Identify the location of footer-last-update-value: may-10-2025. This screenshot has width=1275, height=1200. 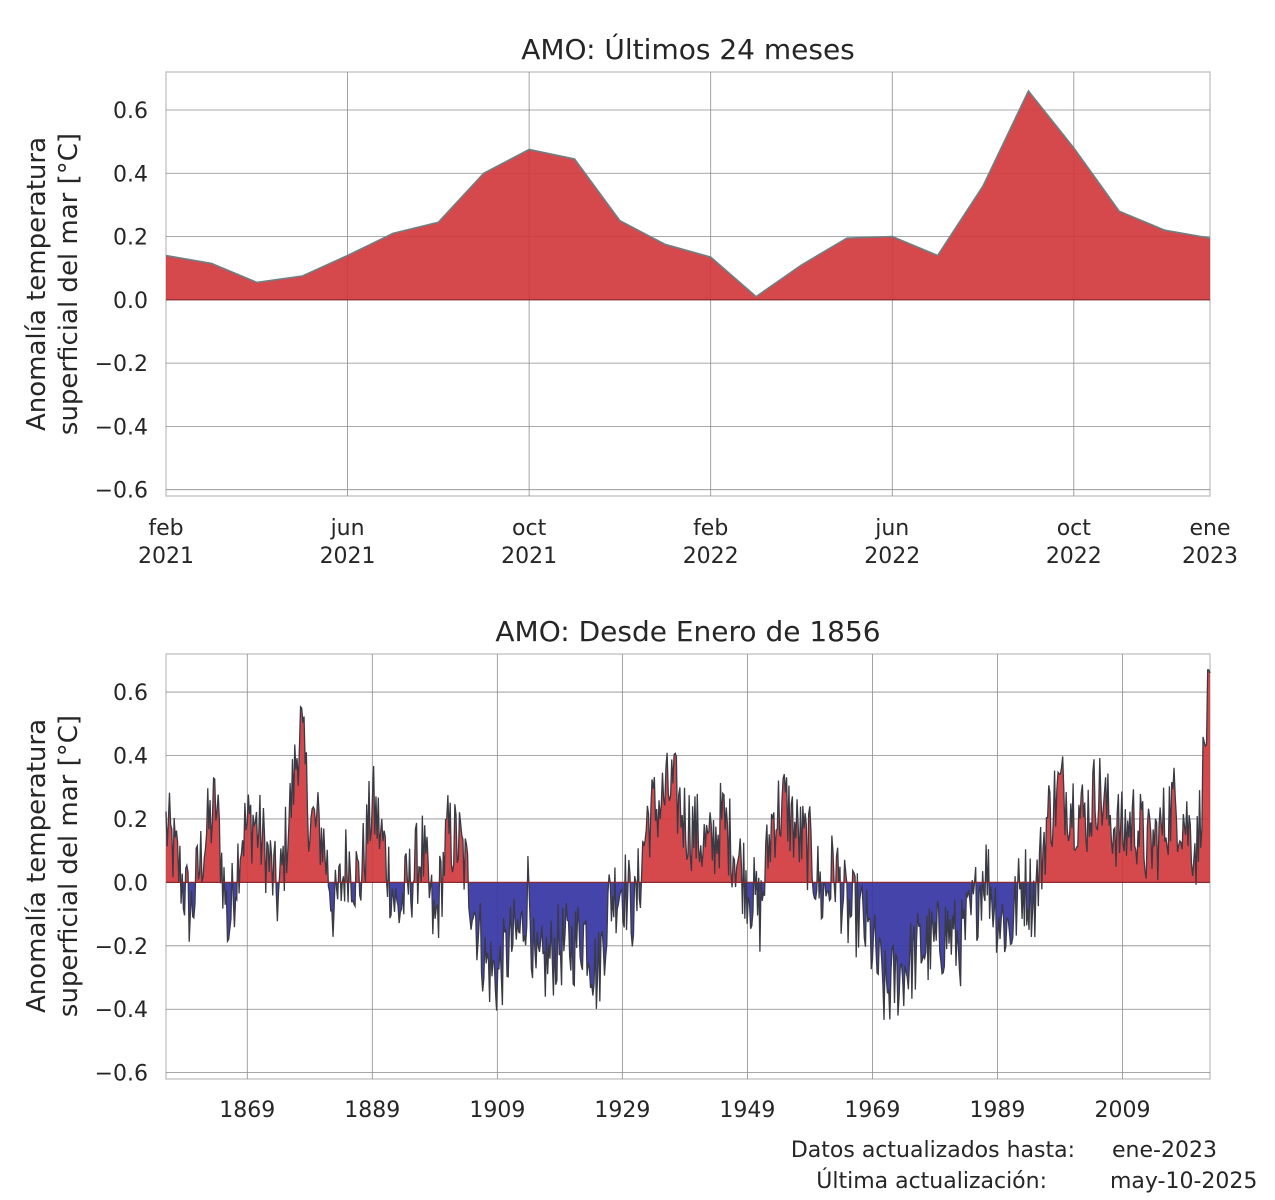
(1183, 1181).